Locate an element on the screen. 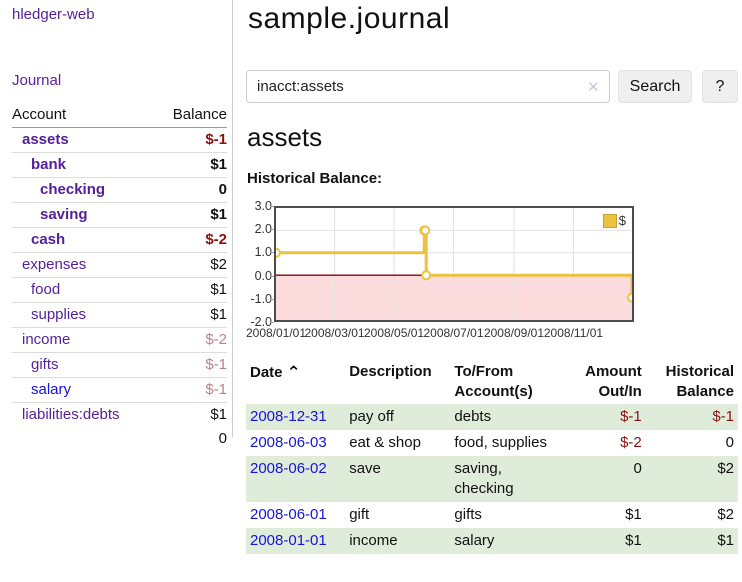 This screenshot has height=582, width=742. account-name-cell: saving is located at coordinates (83, 215).